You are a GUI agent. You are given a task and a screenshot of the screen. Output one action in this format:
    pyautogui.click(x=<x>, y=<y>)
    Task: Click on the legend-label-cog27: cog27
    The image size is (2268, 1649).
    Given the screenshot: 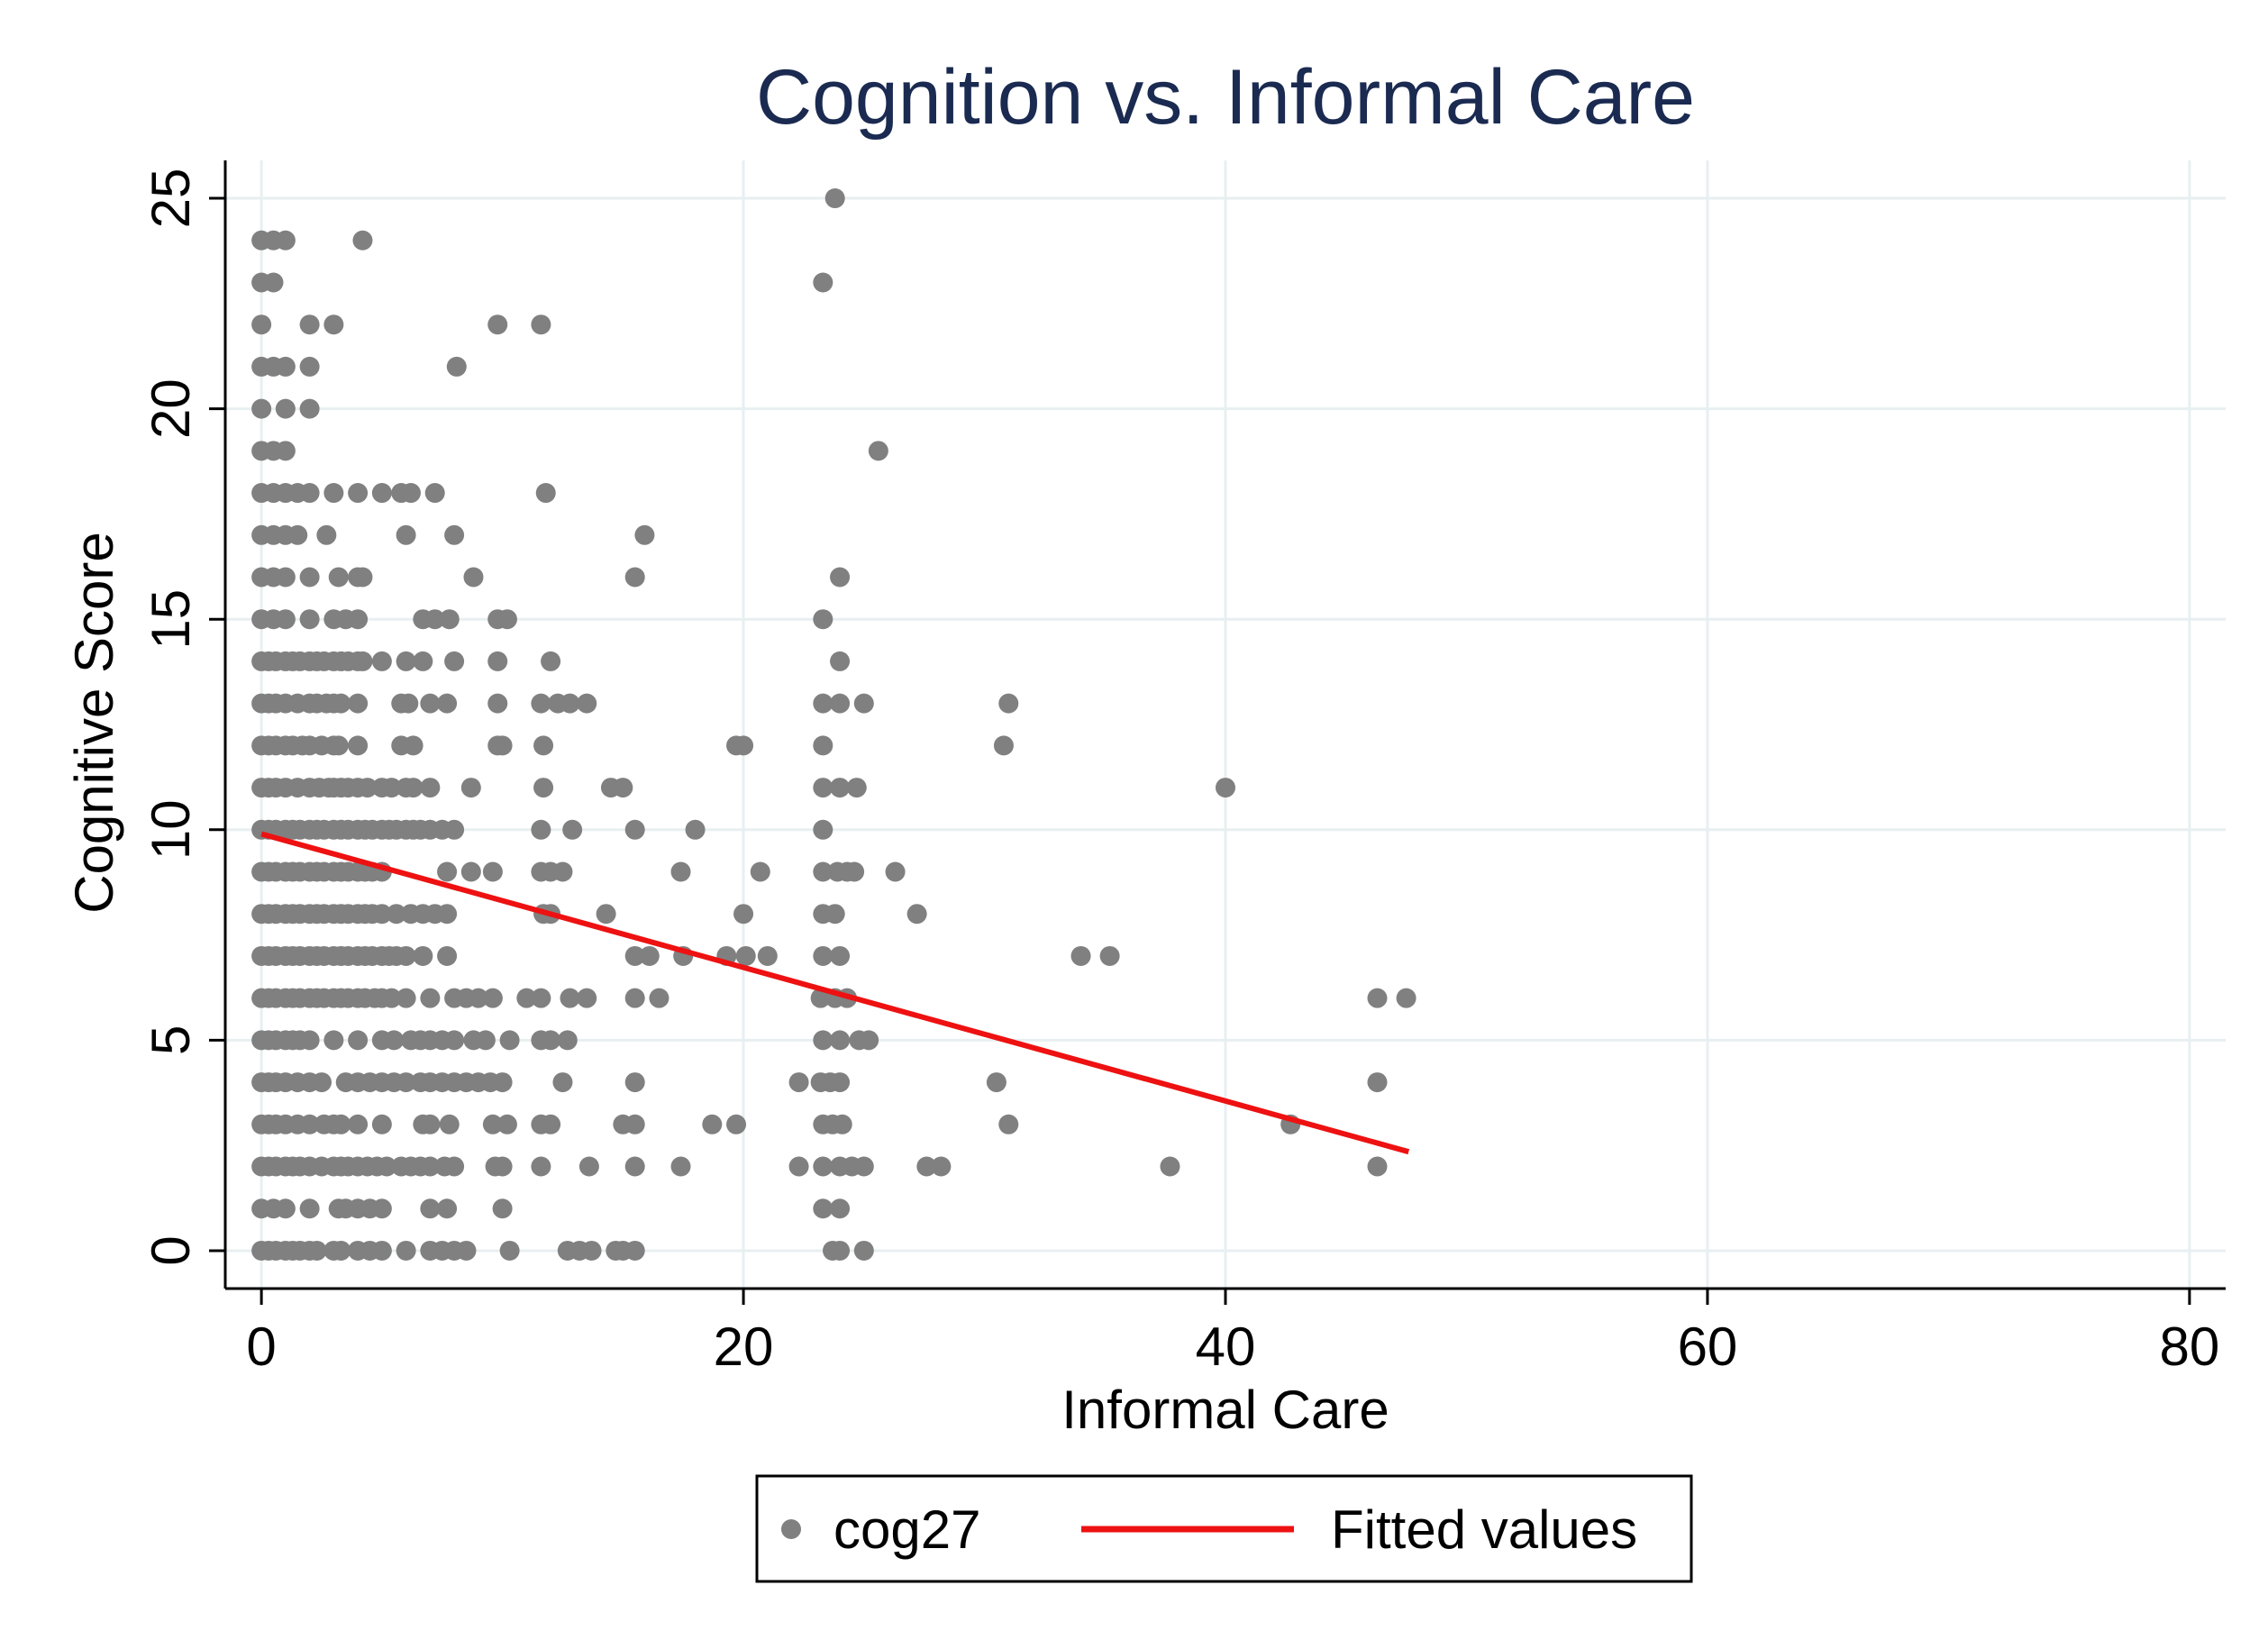 What is the action you would take?
    pyautogui.click(x=906, y=1529)
    